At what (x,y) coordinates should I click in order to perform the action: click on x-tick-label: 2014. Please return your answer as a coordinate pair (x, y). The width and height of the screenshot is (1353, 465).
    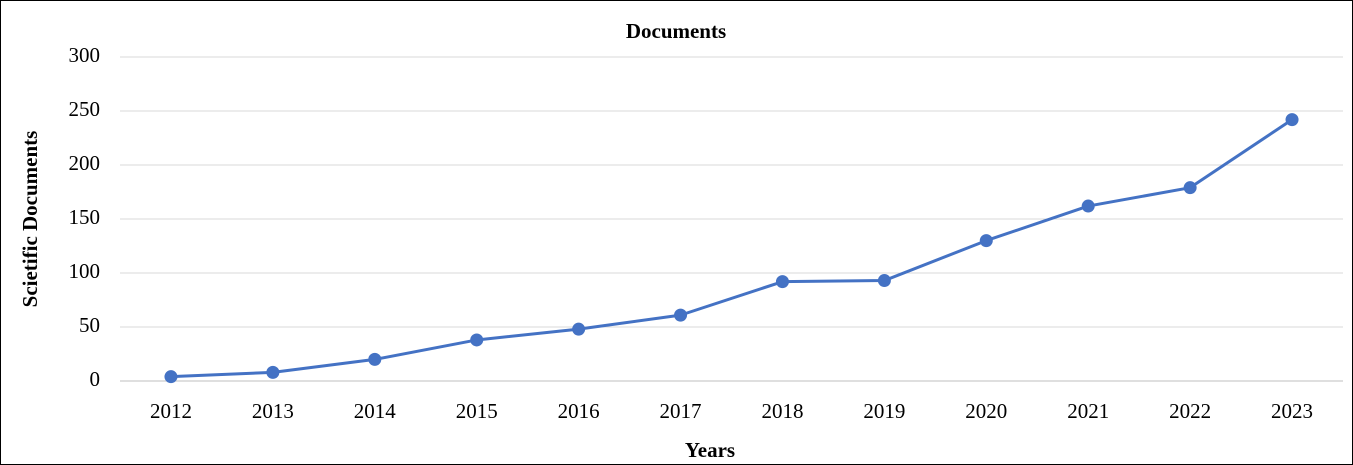
    Looking at the image, I should click on (375, 411).